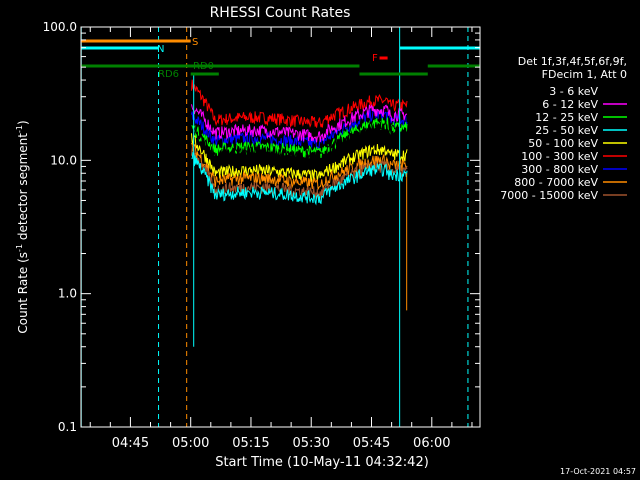 Image resolution: width=640 pixels, height=480 pixels. What do you see at coordinates (67, 427) in the screenshot?
I see `y-tick-label: 0.1` at bounding box center [67, 427].